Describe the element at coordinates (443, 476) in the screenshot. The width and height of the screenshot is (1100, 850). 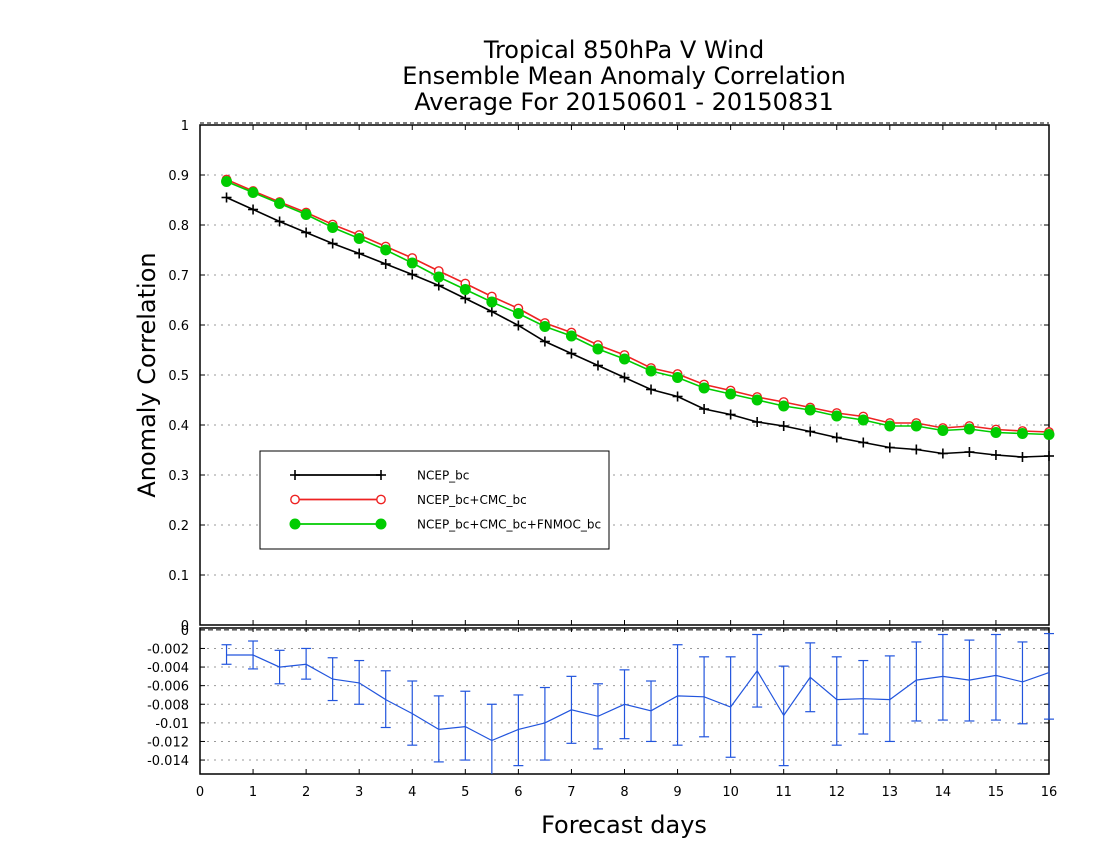
I see `legend-label: NCEP_bc` at that location.